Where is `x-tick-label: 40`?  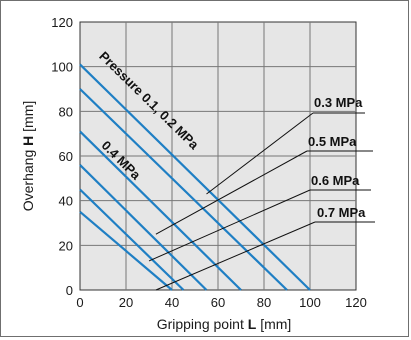 x-tick-label: 40 is located at coordinates (172, 302).